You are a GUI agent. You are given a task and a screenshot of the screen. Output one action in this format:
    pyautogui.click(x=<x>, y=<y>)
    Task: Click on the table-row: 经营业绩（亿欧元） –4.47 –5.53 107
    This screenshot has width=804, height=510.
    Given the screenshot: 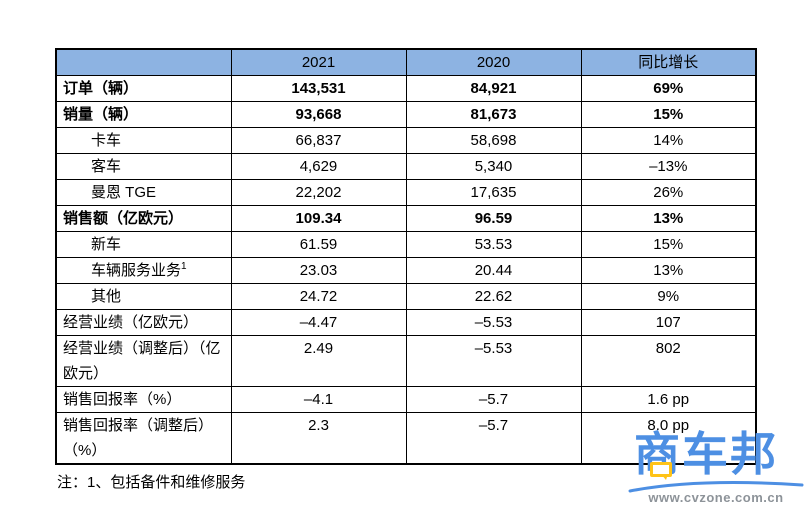 What is the action you would take?
    pyautogui.click(x=406, y=322)
    